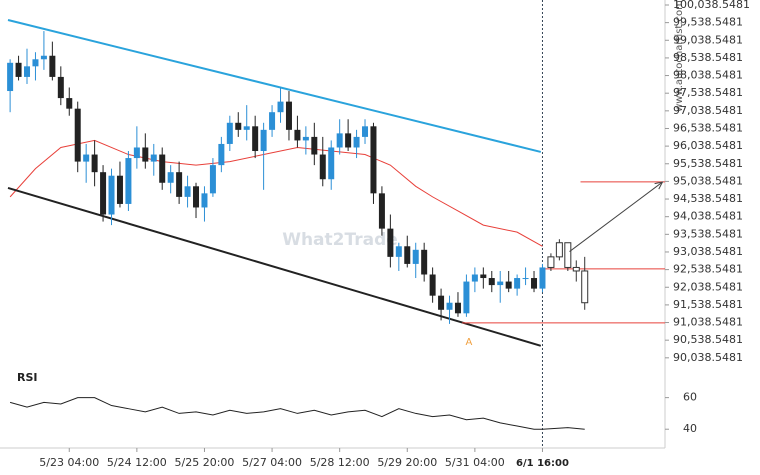 Image resolution: width=760 pixels, height=475 pixels. What do you see at coordinates (708, 57) in the screenshot?
I see `y-tick-label: 98,538.5481` at bounding box center [708, 57].